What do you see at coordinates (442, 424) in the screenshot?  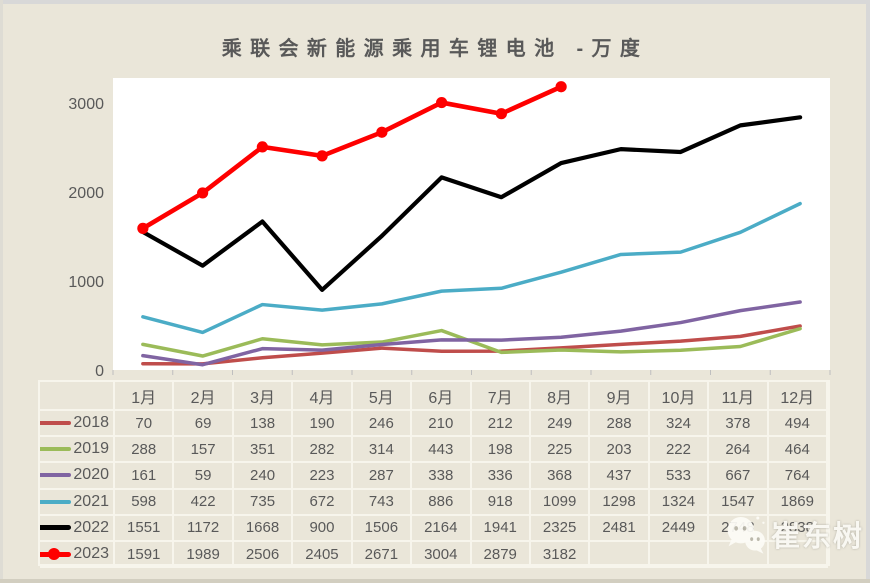 I see `value-cell-2018: 210` at bounding box center [442, 424].